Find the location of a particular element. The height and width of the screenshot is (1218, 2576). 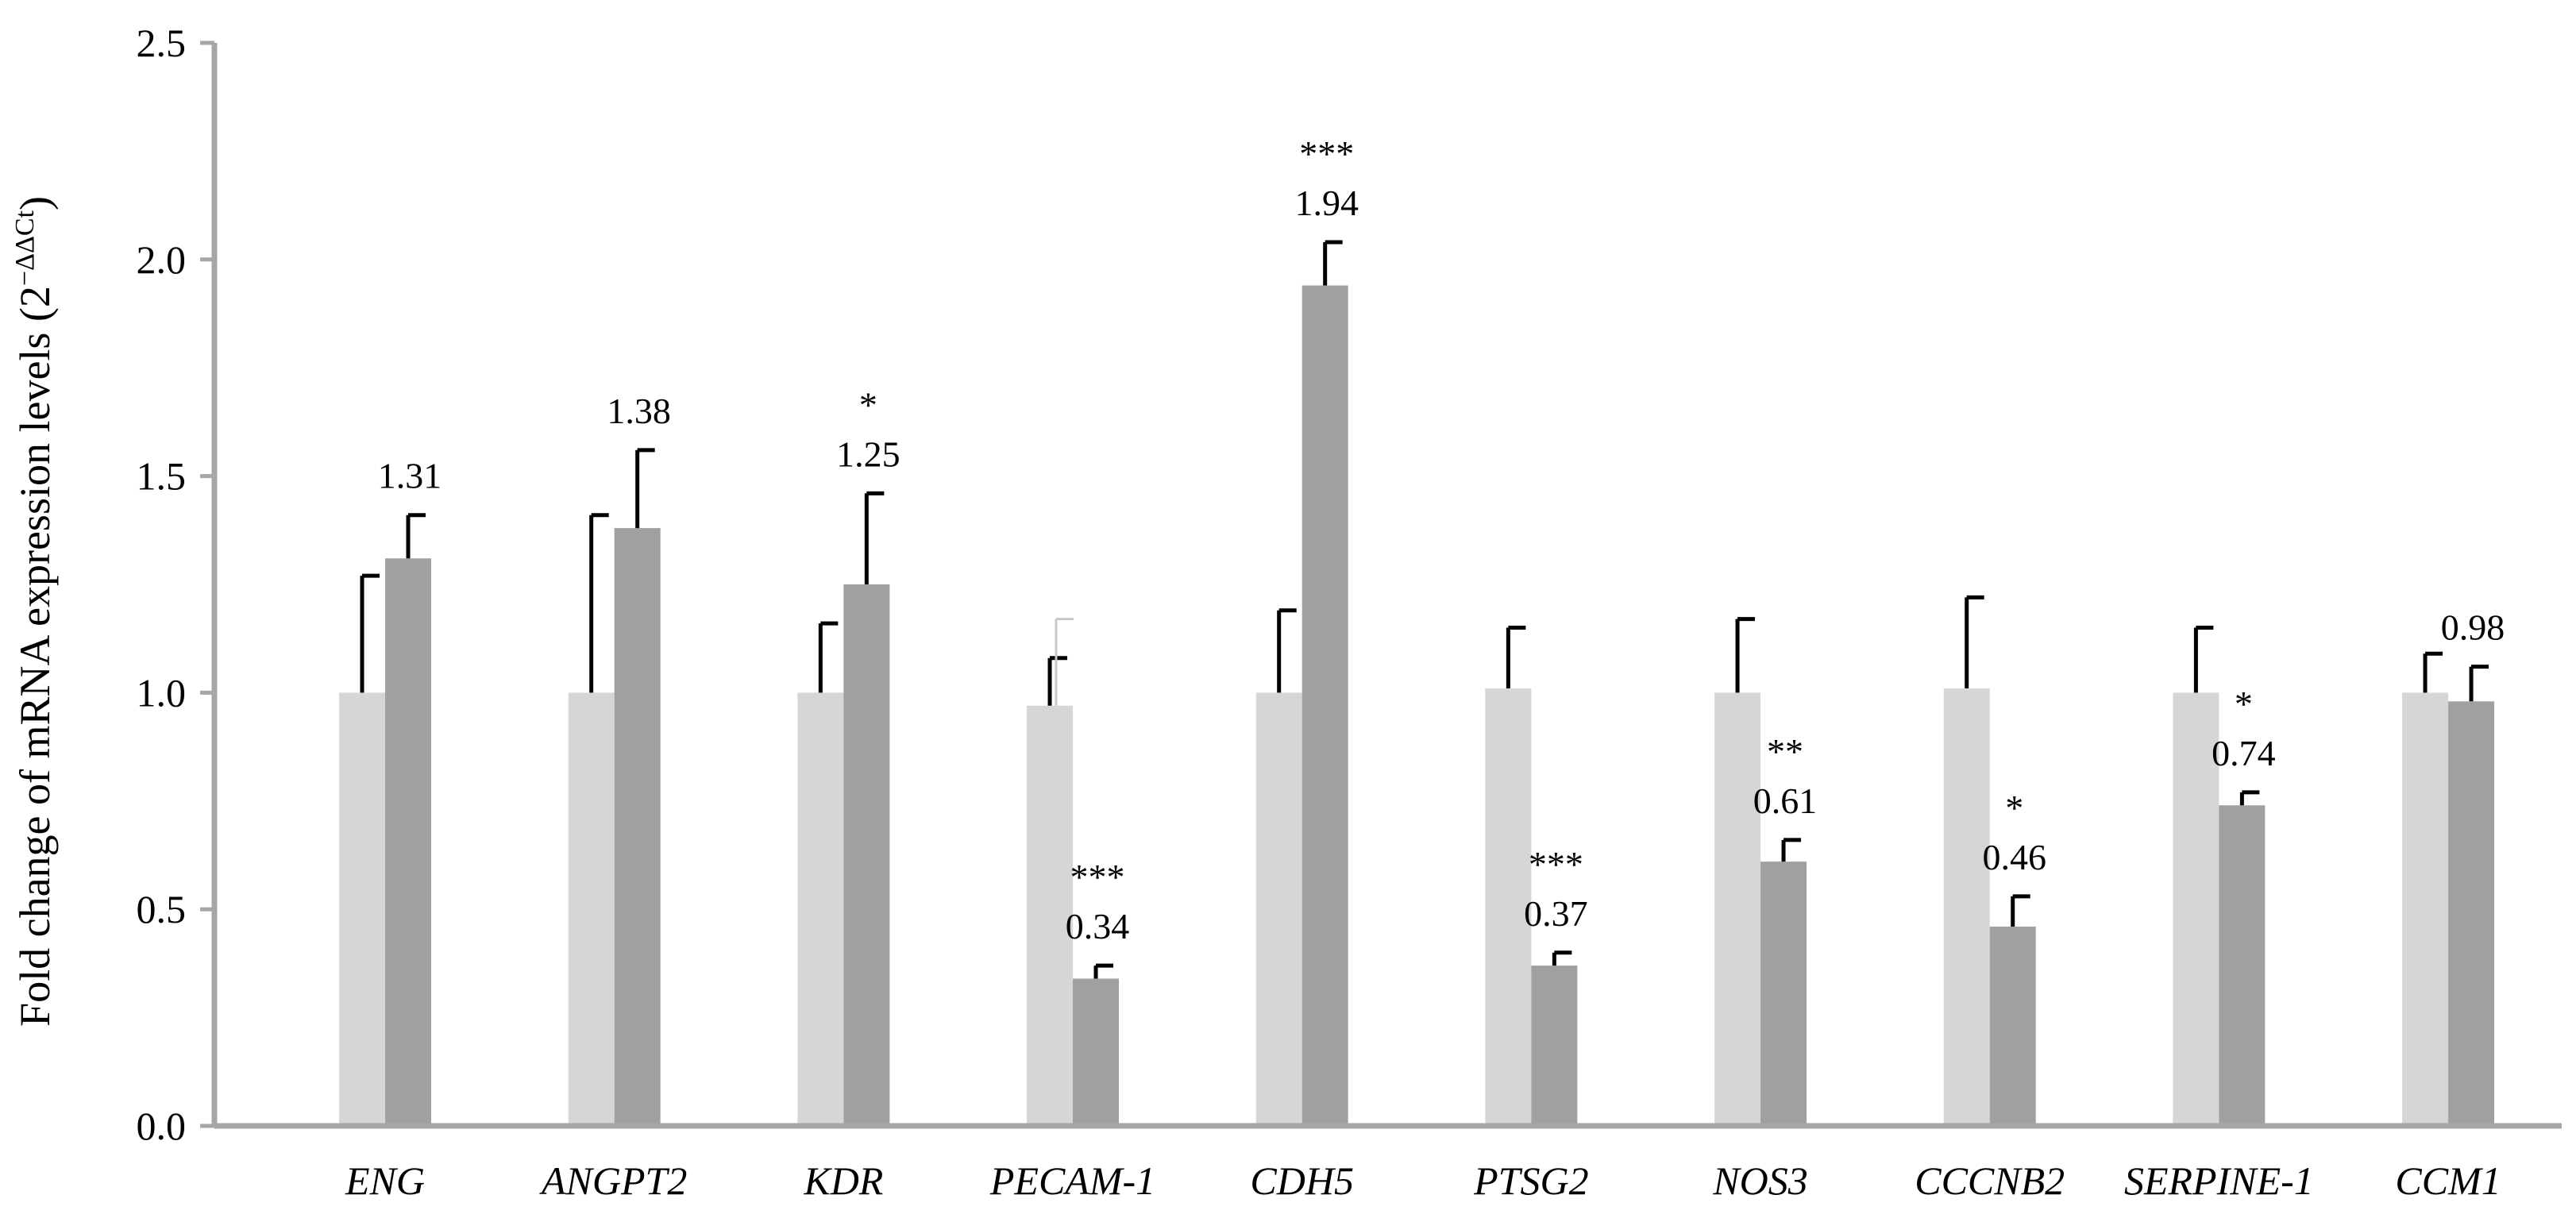

x-tick-label: KDR is located at coordinates (843, 1180).